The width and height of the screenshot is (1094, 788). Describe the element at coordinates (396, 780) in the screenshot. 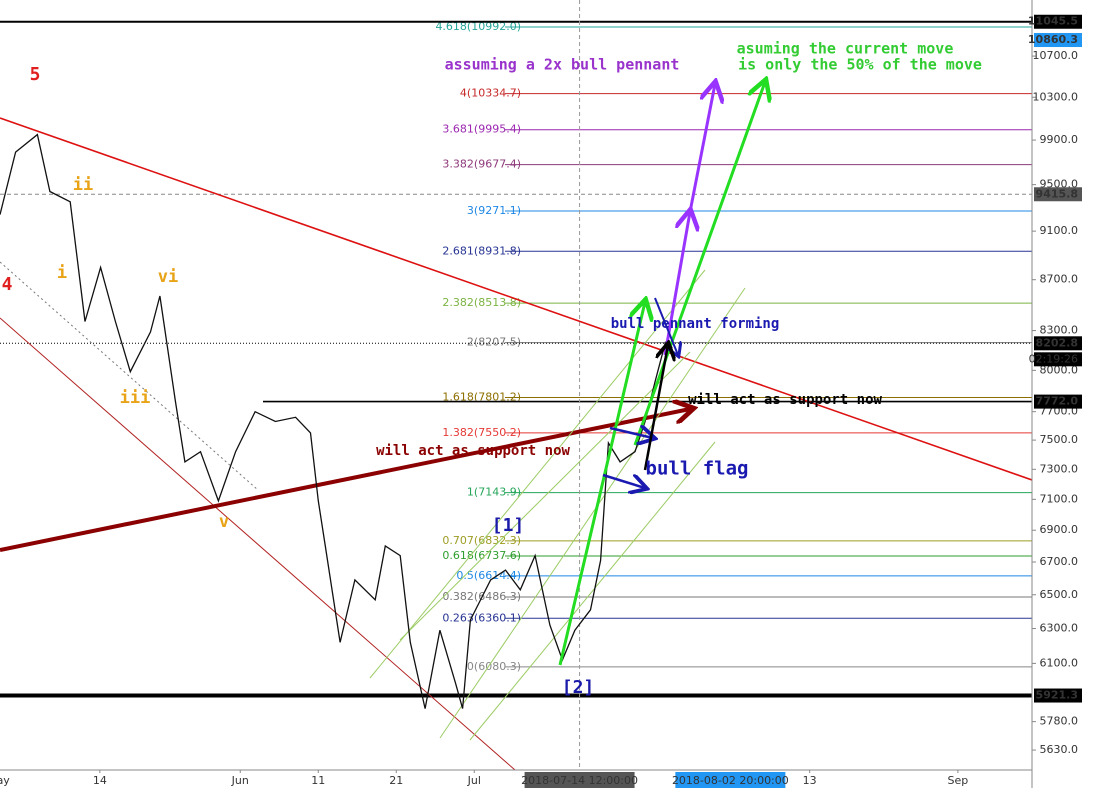

I see `x-tick-label: 21` at that location.